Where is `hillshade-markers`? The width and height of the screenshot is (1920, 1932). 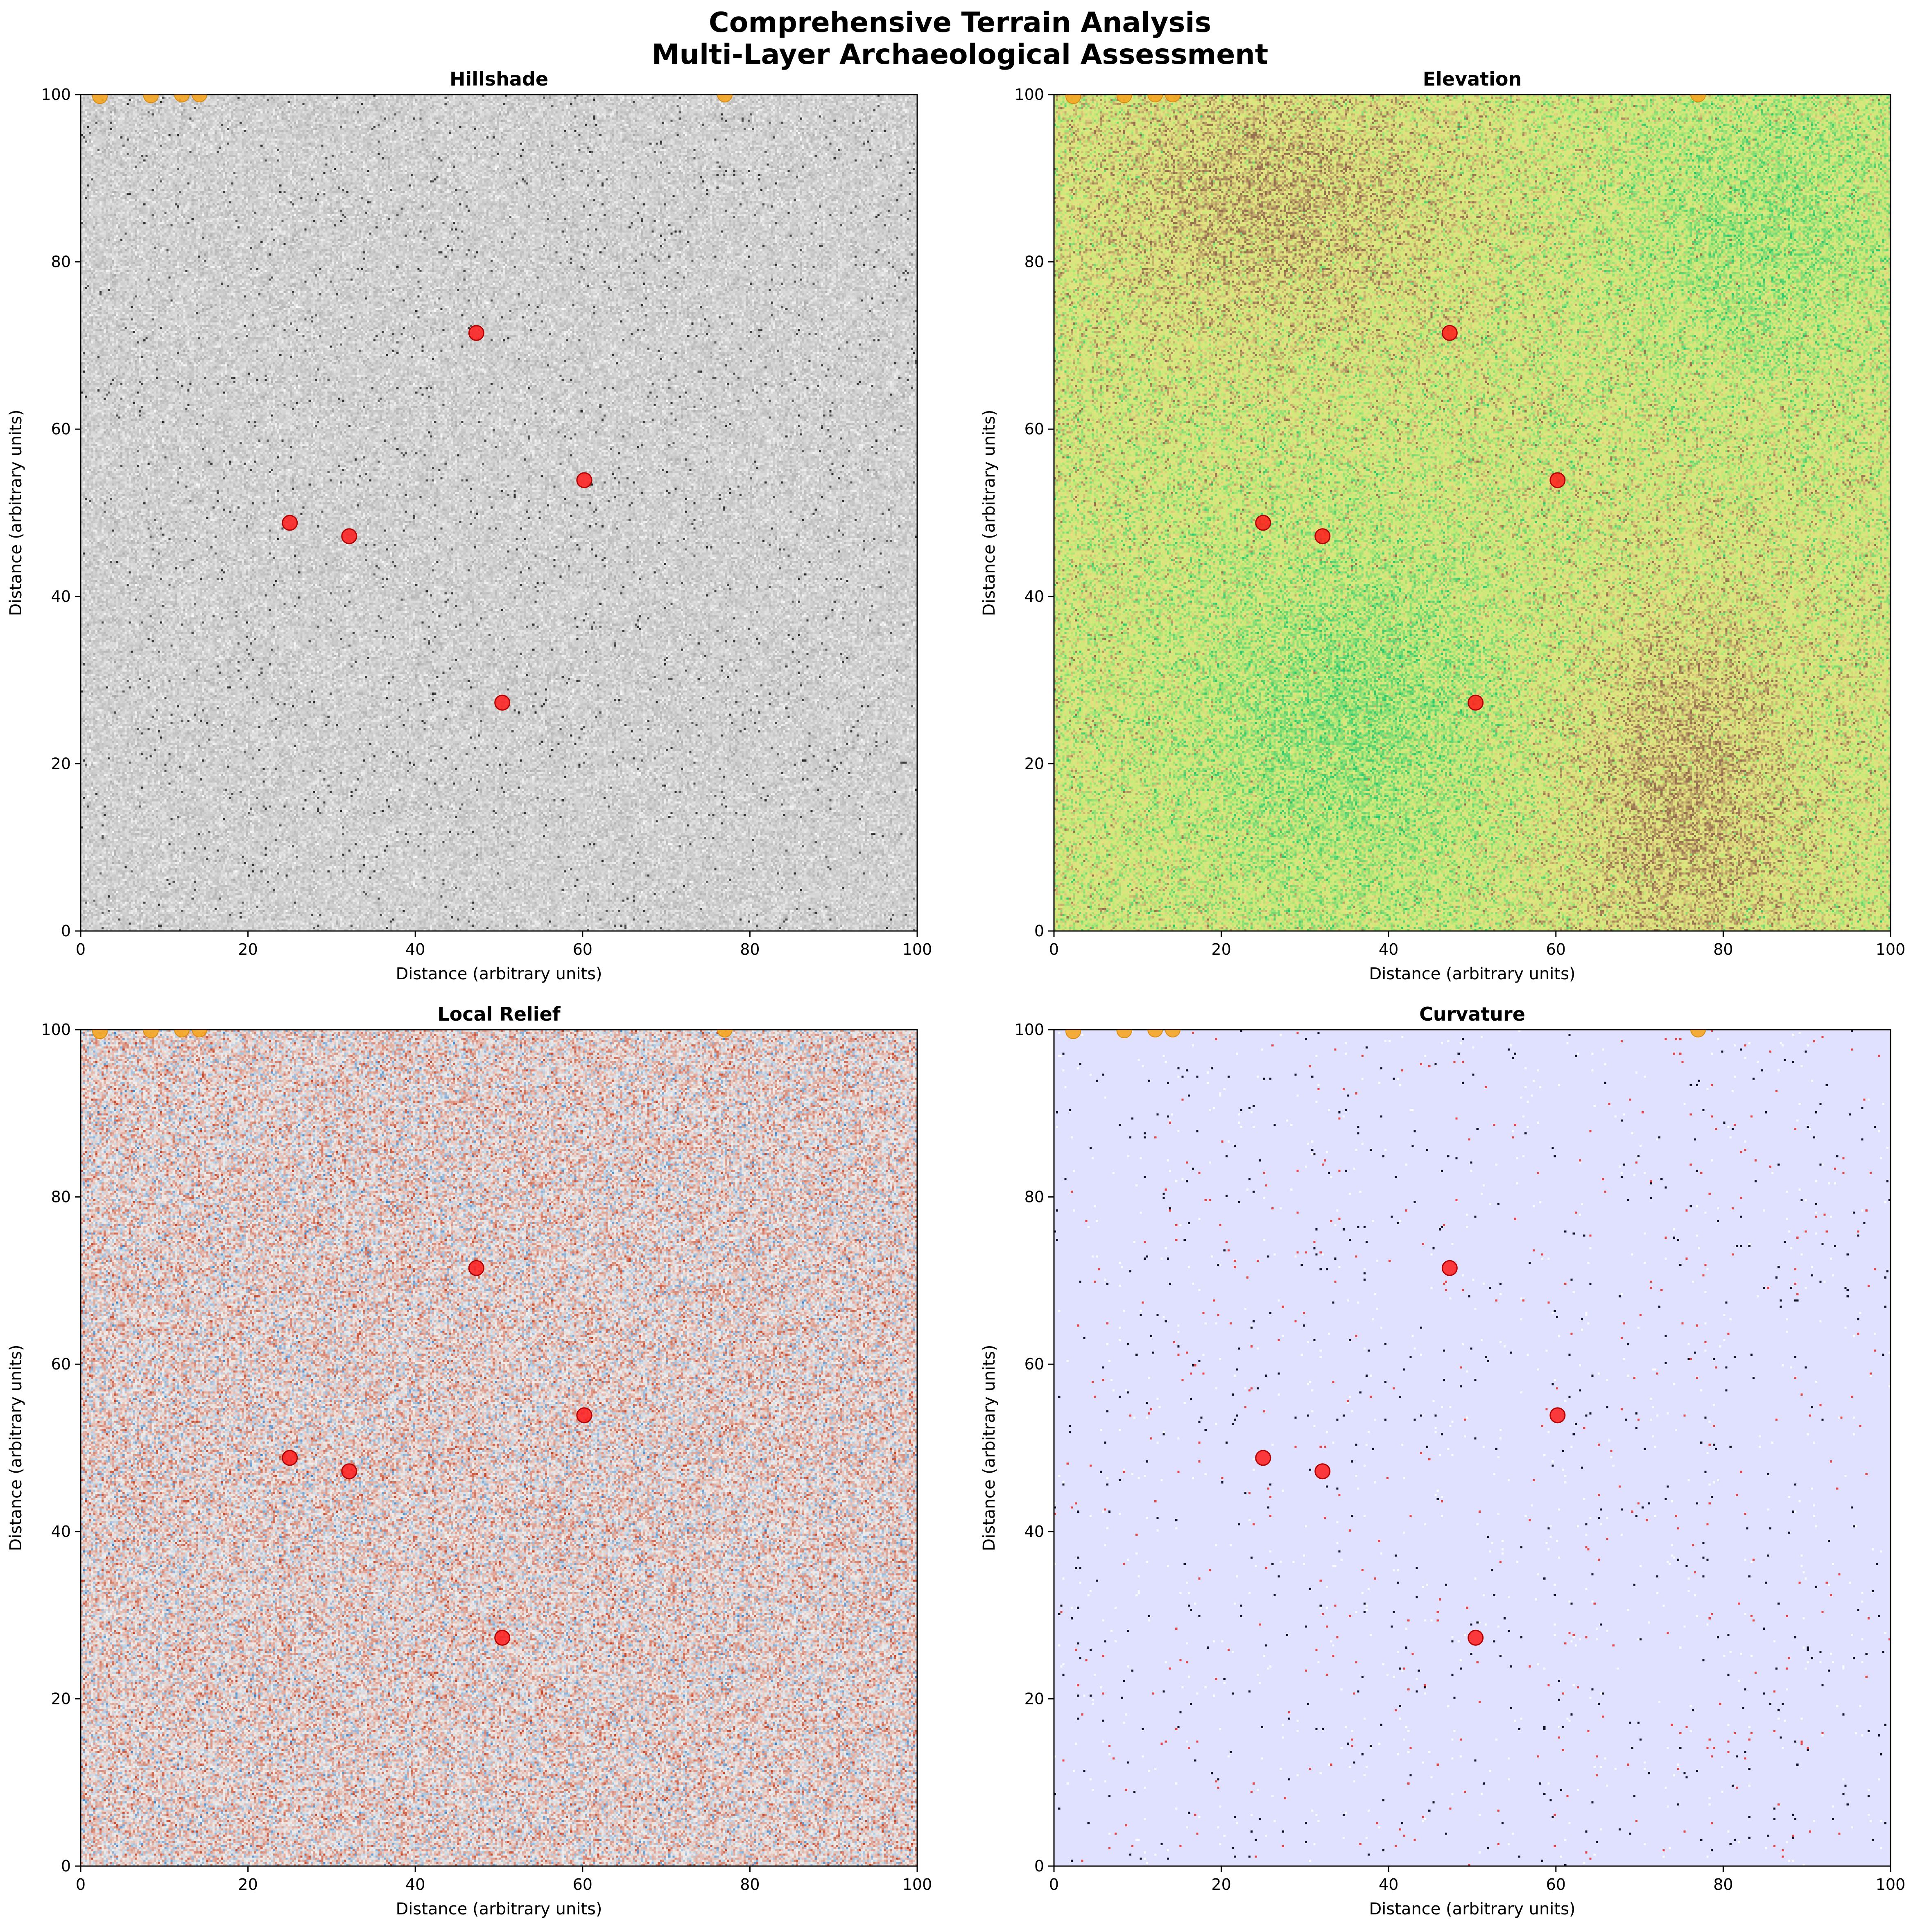 hillshade-markers is located at coordinates (413, 403).